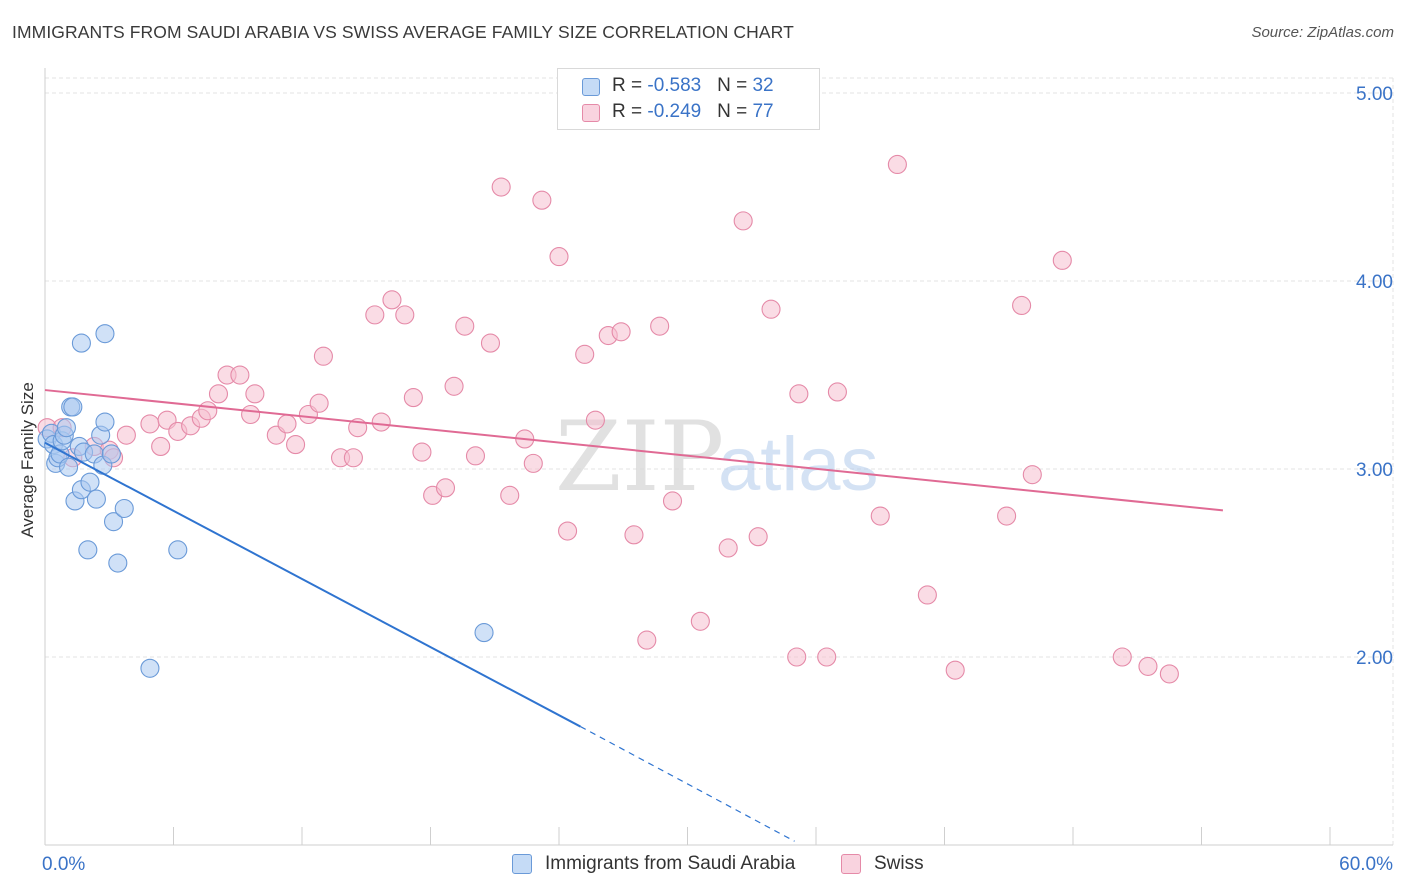 The image size is (1406, 892). Describe the element at coordinates (674, 85) in the screenshot. I see `r-value-saudi: -0.583` at that location.